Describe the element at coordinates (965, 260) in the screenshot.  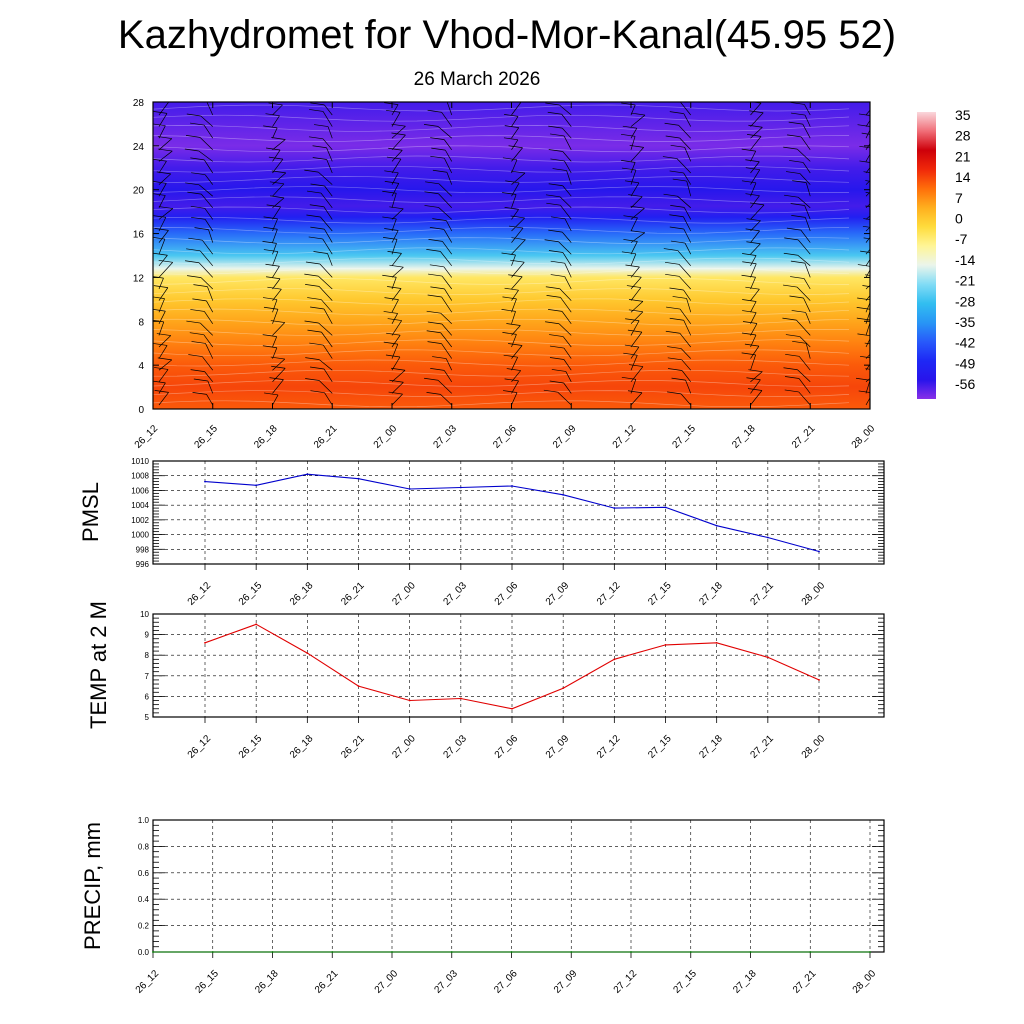
I see `colorbar-label: -14` at that location.